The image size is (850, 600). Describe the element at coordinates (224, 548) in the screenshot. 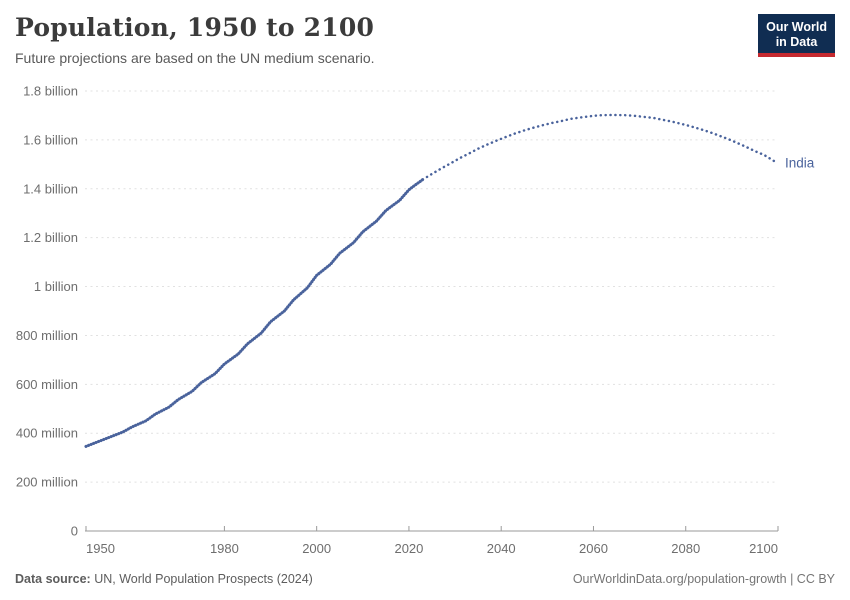

I see `x-tick-label-1980: 1980` at that location.